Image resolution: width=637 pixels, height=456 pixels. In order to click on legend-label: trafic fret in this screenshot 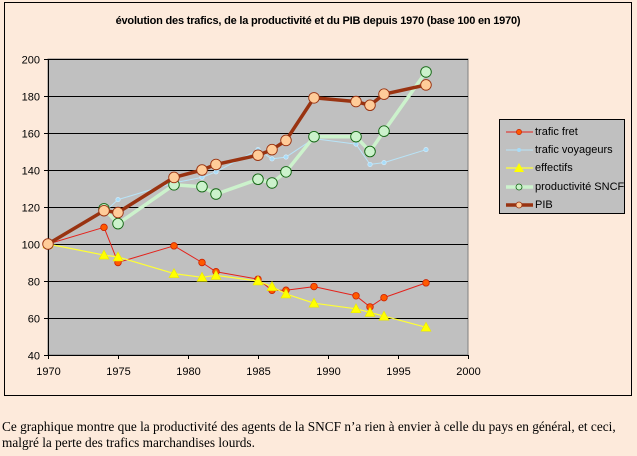, I will do `click(556, 132)`.